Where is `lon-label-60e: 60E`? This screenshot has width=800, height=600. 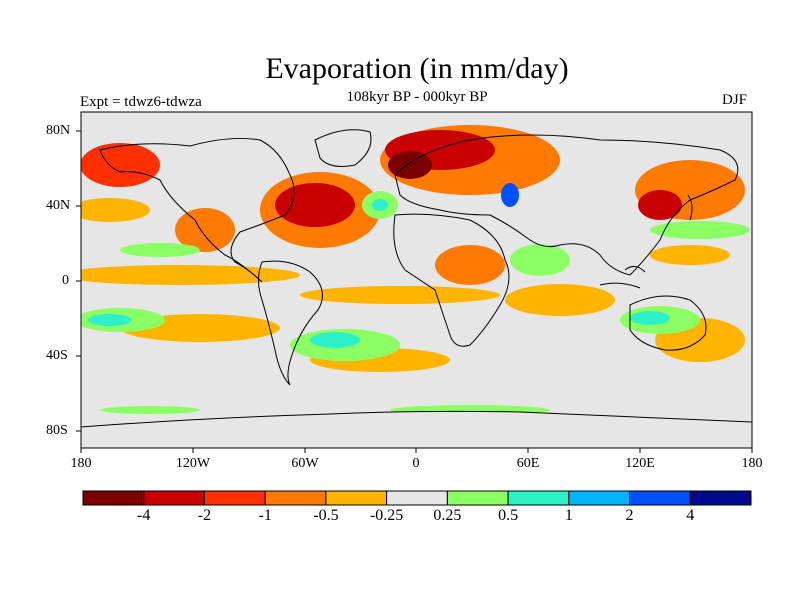
lon-label-60e: 60E is located at coordinates (528, 463).